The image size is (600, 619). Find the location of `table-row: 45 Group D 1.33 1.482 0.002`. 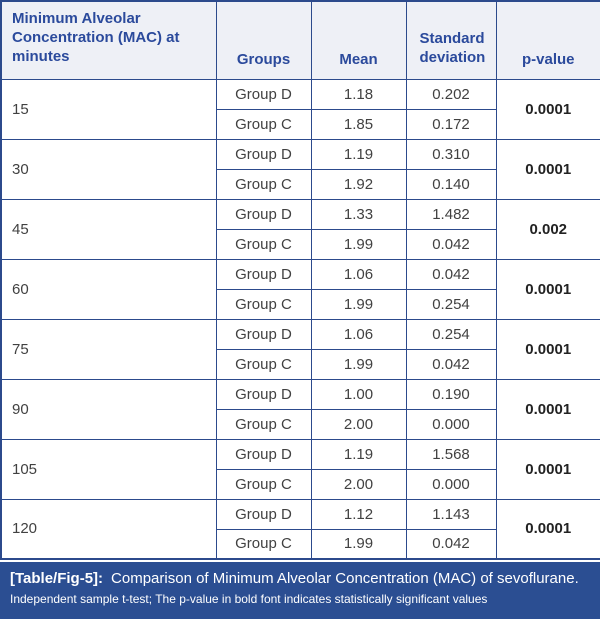

table-row: 45 Group D 1.33 1.482 0.002 is located at coordinates (300, 229).